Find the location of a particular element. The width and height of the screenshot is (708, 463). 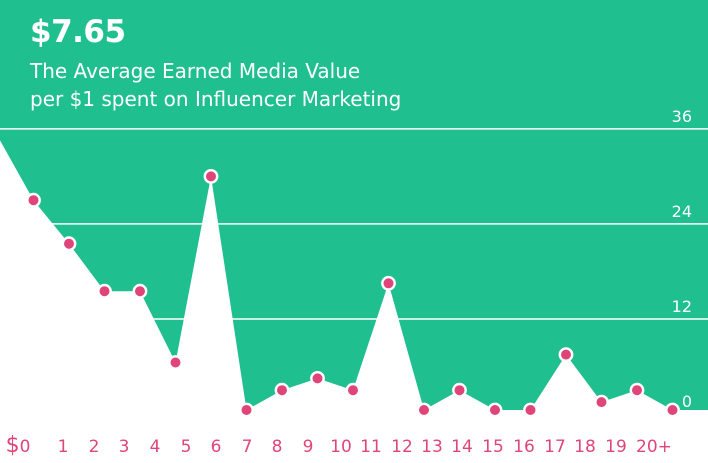

x-tick-label-14: 14 is located at coordinates (462, 447).